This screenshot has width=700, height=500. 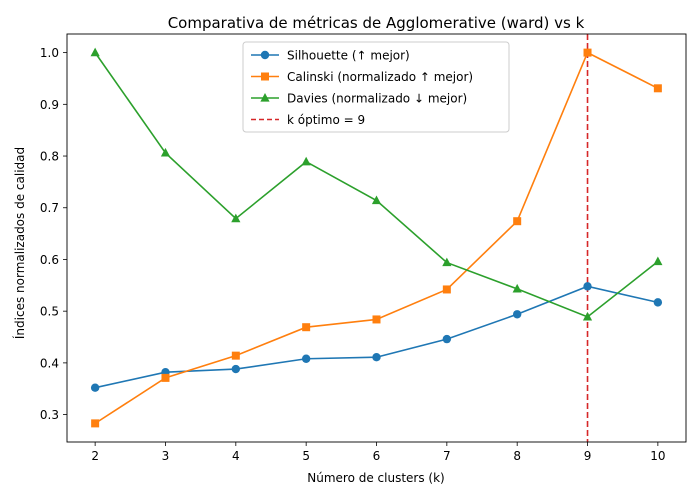 What do you see at coordinates (517, 456) in the screenshot?
I see `x-tick-label: 8` at bounding box center [517, 456].